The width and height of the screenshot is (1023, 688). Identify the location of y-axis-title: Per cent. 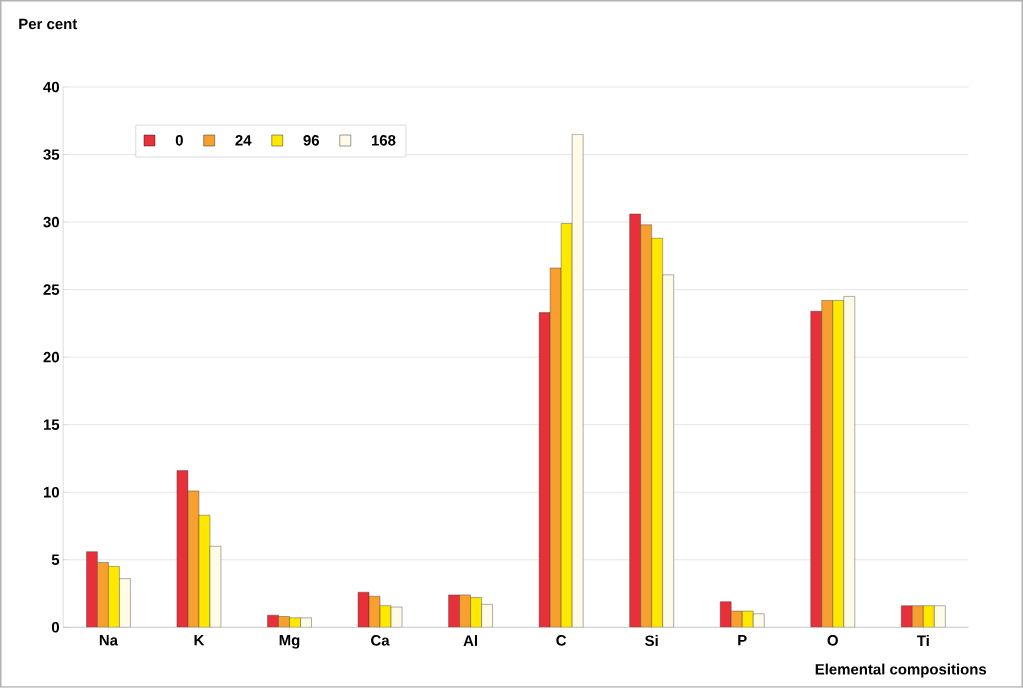
(48, 24).